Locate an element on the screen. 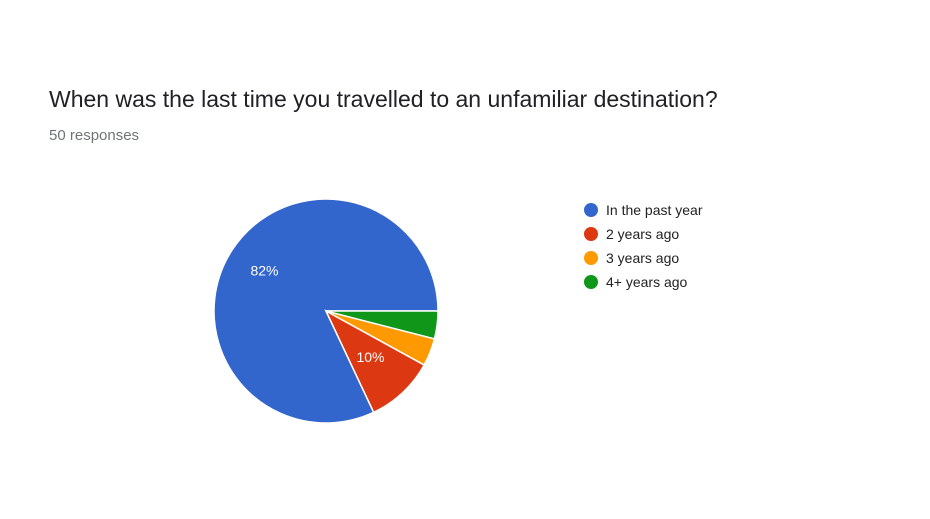 This screenshot has height=519, width=930. legend-label: 4+ years ago is located at coordinates (647, 282).